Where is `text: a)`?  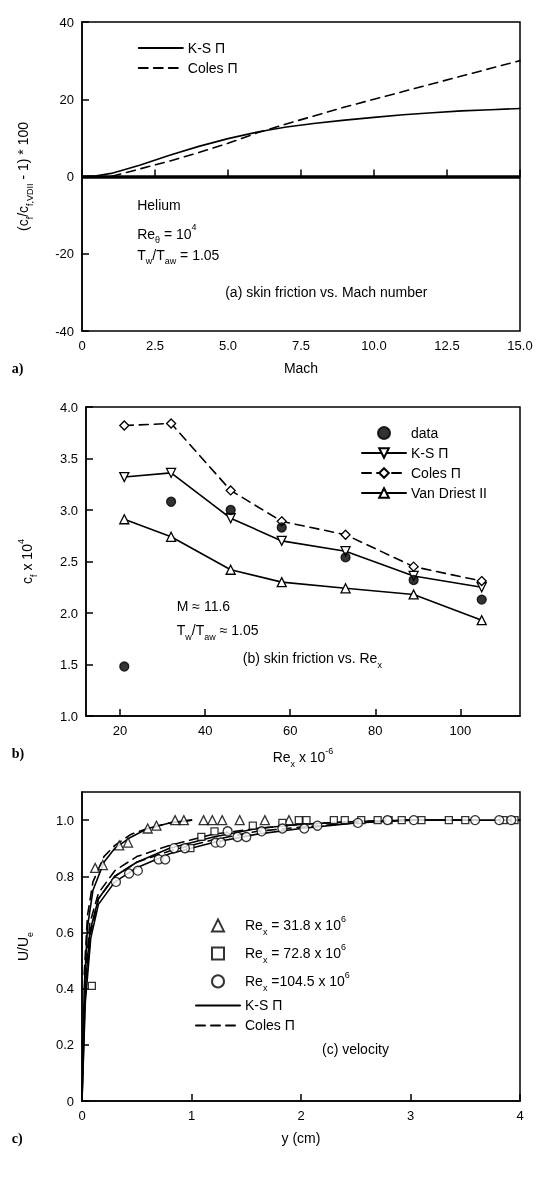 text: a) is located at coordinates (17, 369).